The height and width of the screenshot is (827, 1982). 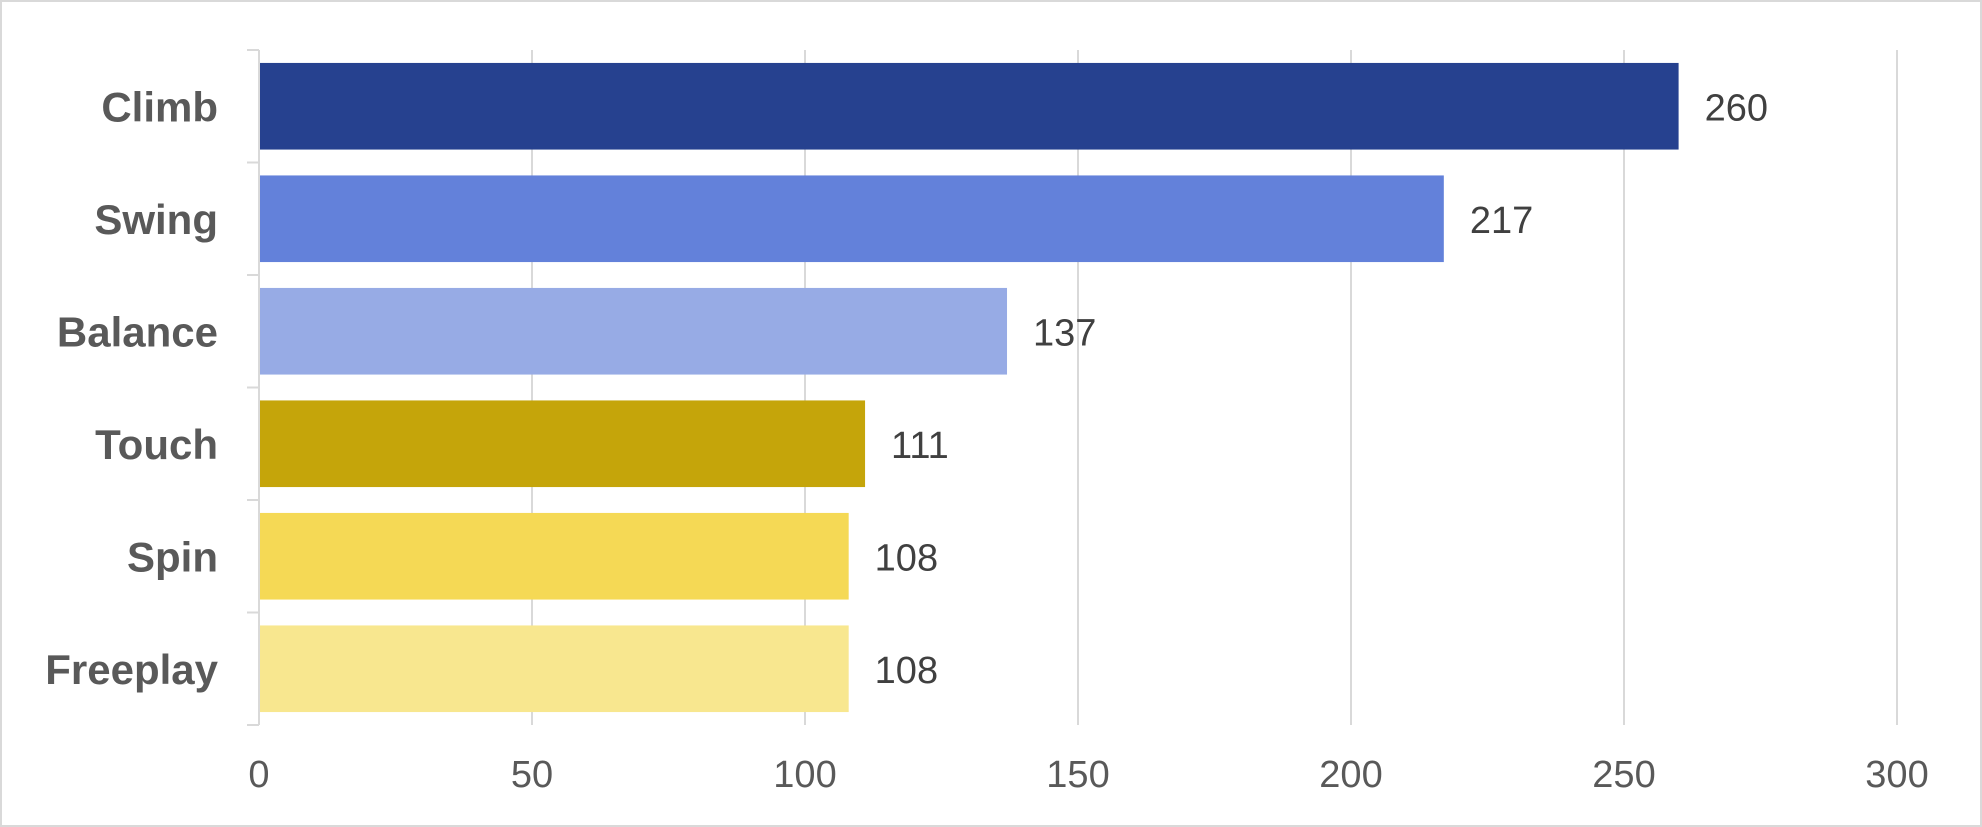 What do you see at coordinates (156, 219) in the screenshot?
I see `category-label: Swing` at bounding box center [156, 219].